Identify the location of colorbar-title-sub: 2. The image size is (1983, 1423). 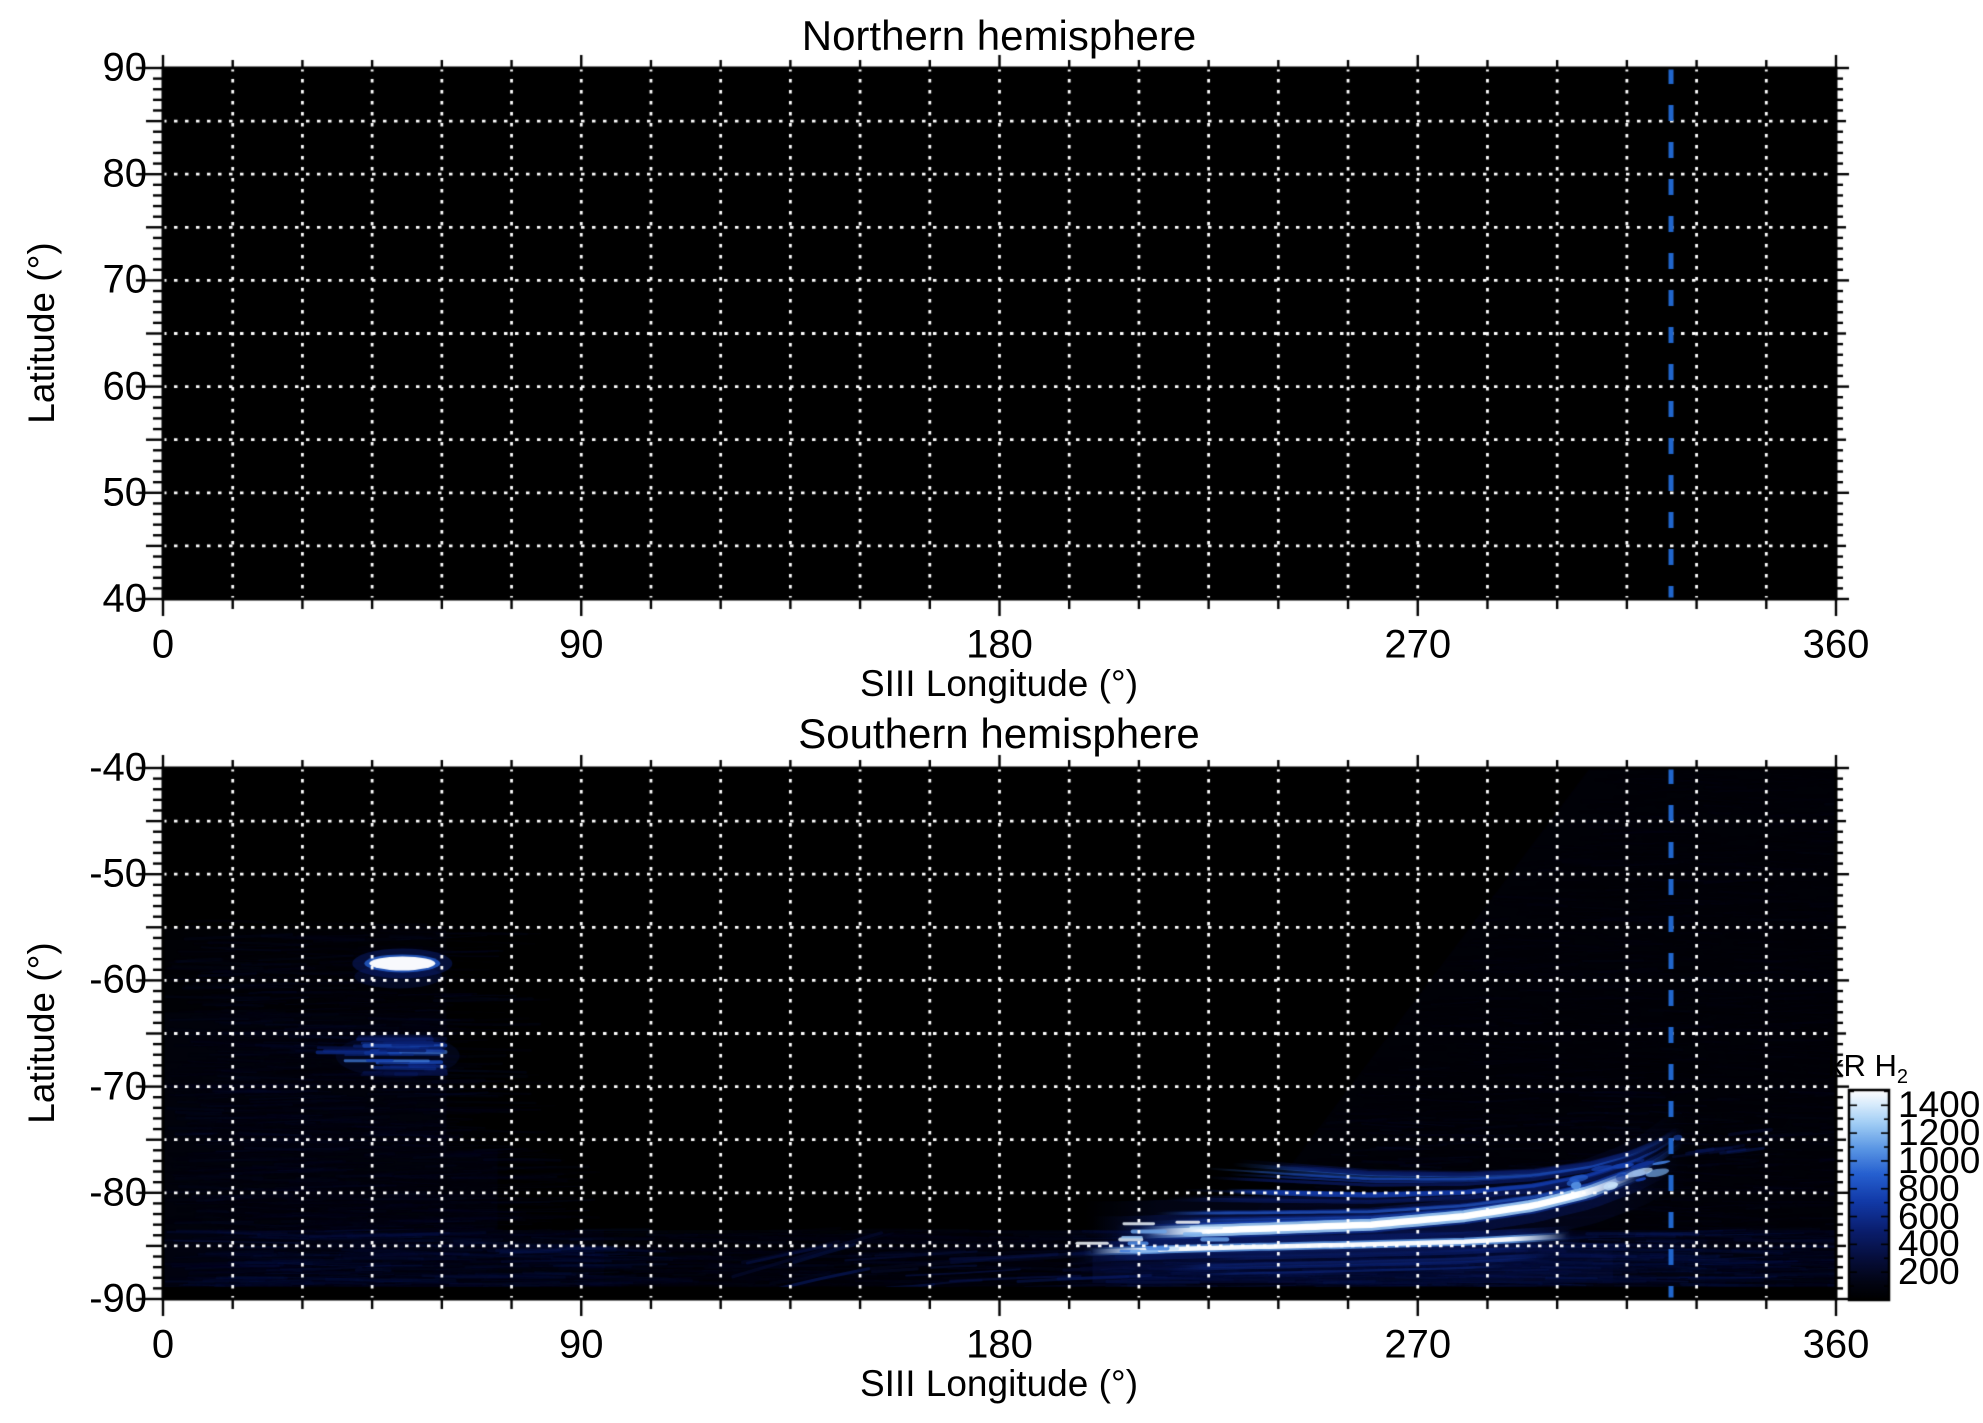
(1902, 1077).